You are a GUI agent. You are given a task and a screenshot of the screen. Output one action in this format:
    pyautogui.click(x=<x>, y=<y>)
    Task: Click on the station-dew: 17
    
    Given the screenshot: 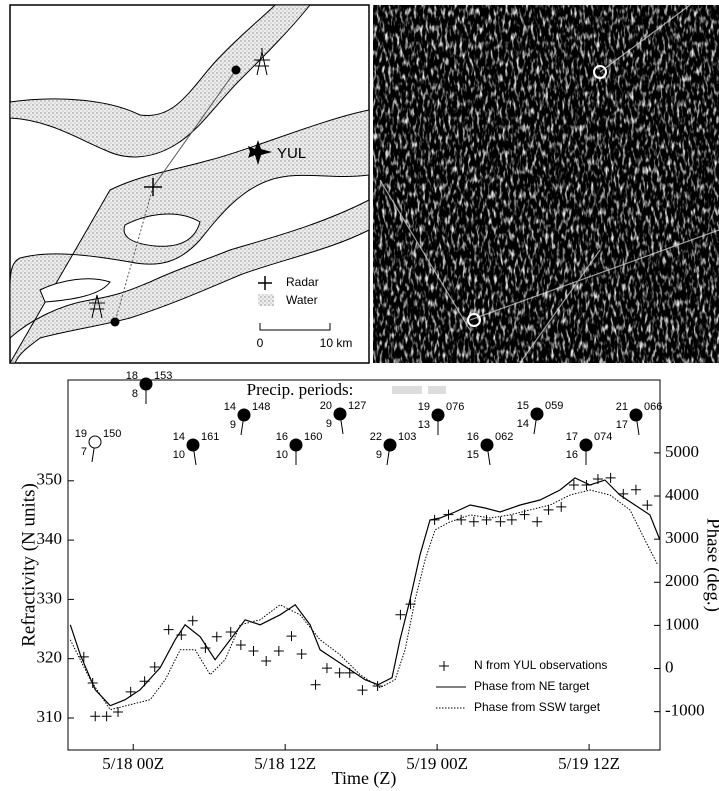 What is the action you would take?
    pyautogui.click(x=622, y=425)
    